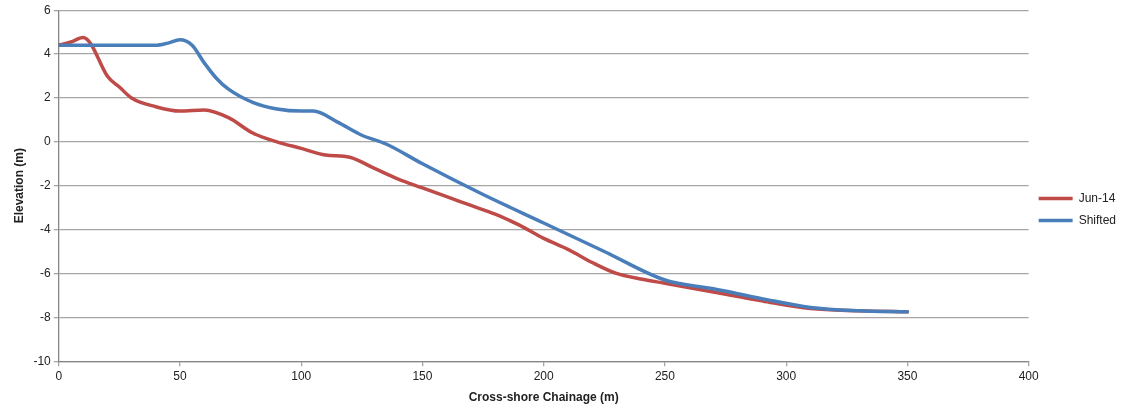  Describe the element at coordinates (48, 53) in the screenshot. I see `y-tick-label: 4` at that location.